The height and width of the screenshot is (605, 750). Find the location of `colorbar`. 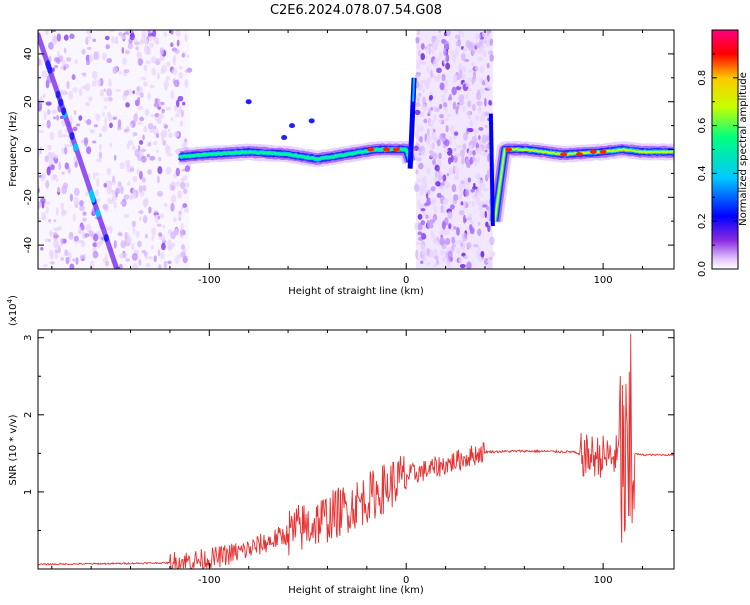

colorbar is located at coordinates (725, 149).